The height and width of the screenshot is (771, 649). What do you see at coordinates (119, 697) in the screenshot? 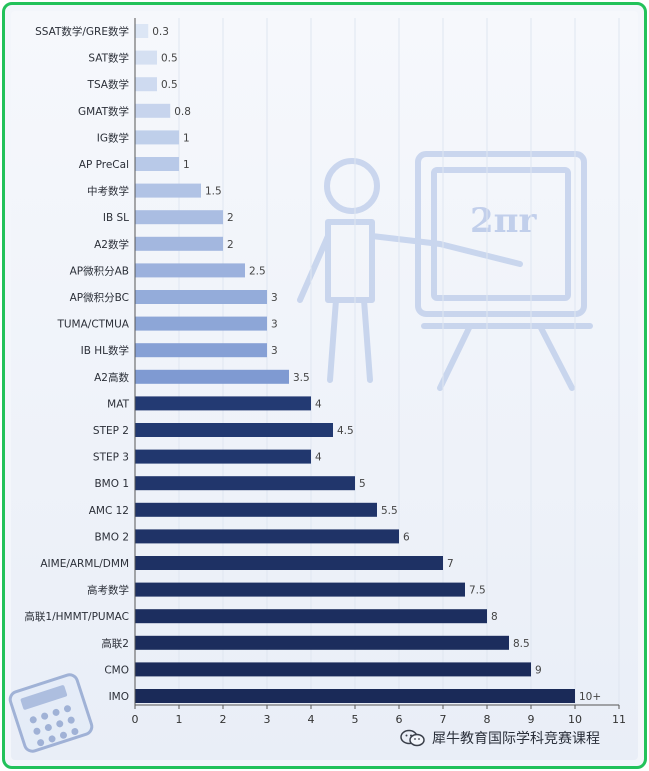
I see `category-label: IMO` at bounding box center [119, 697].